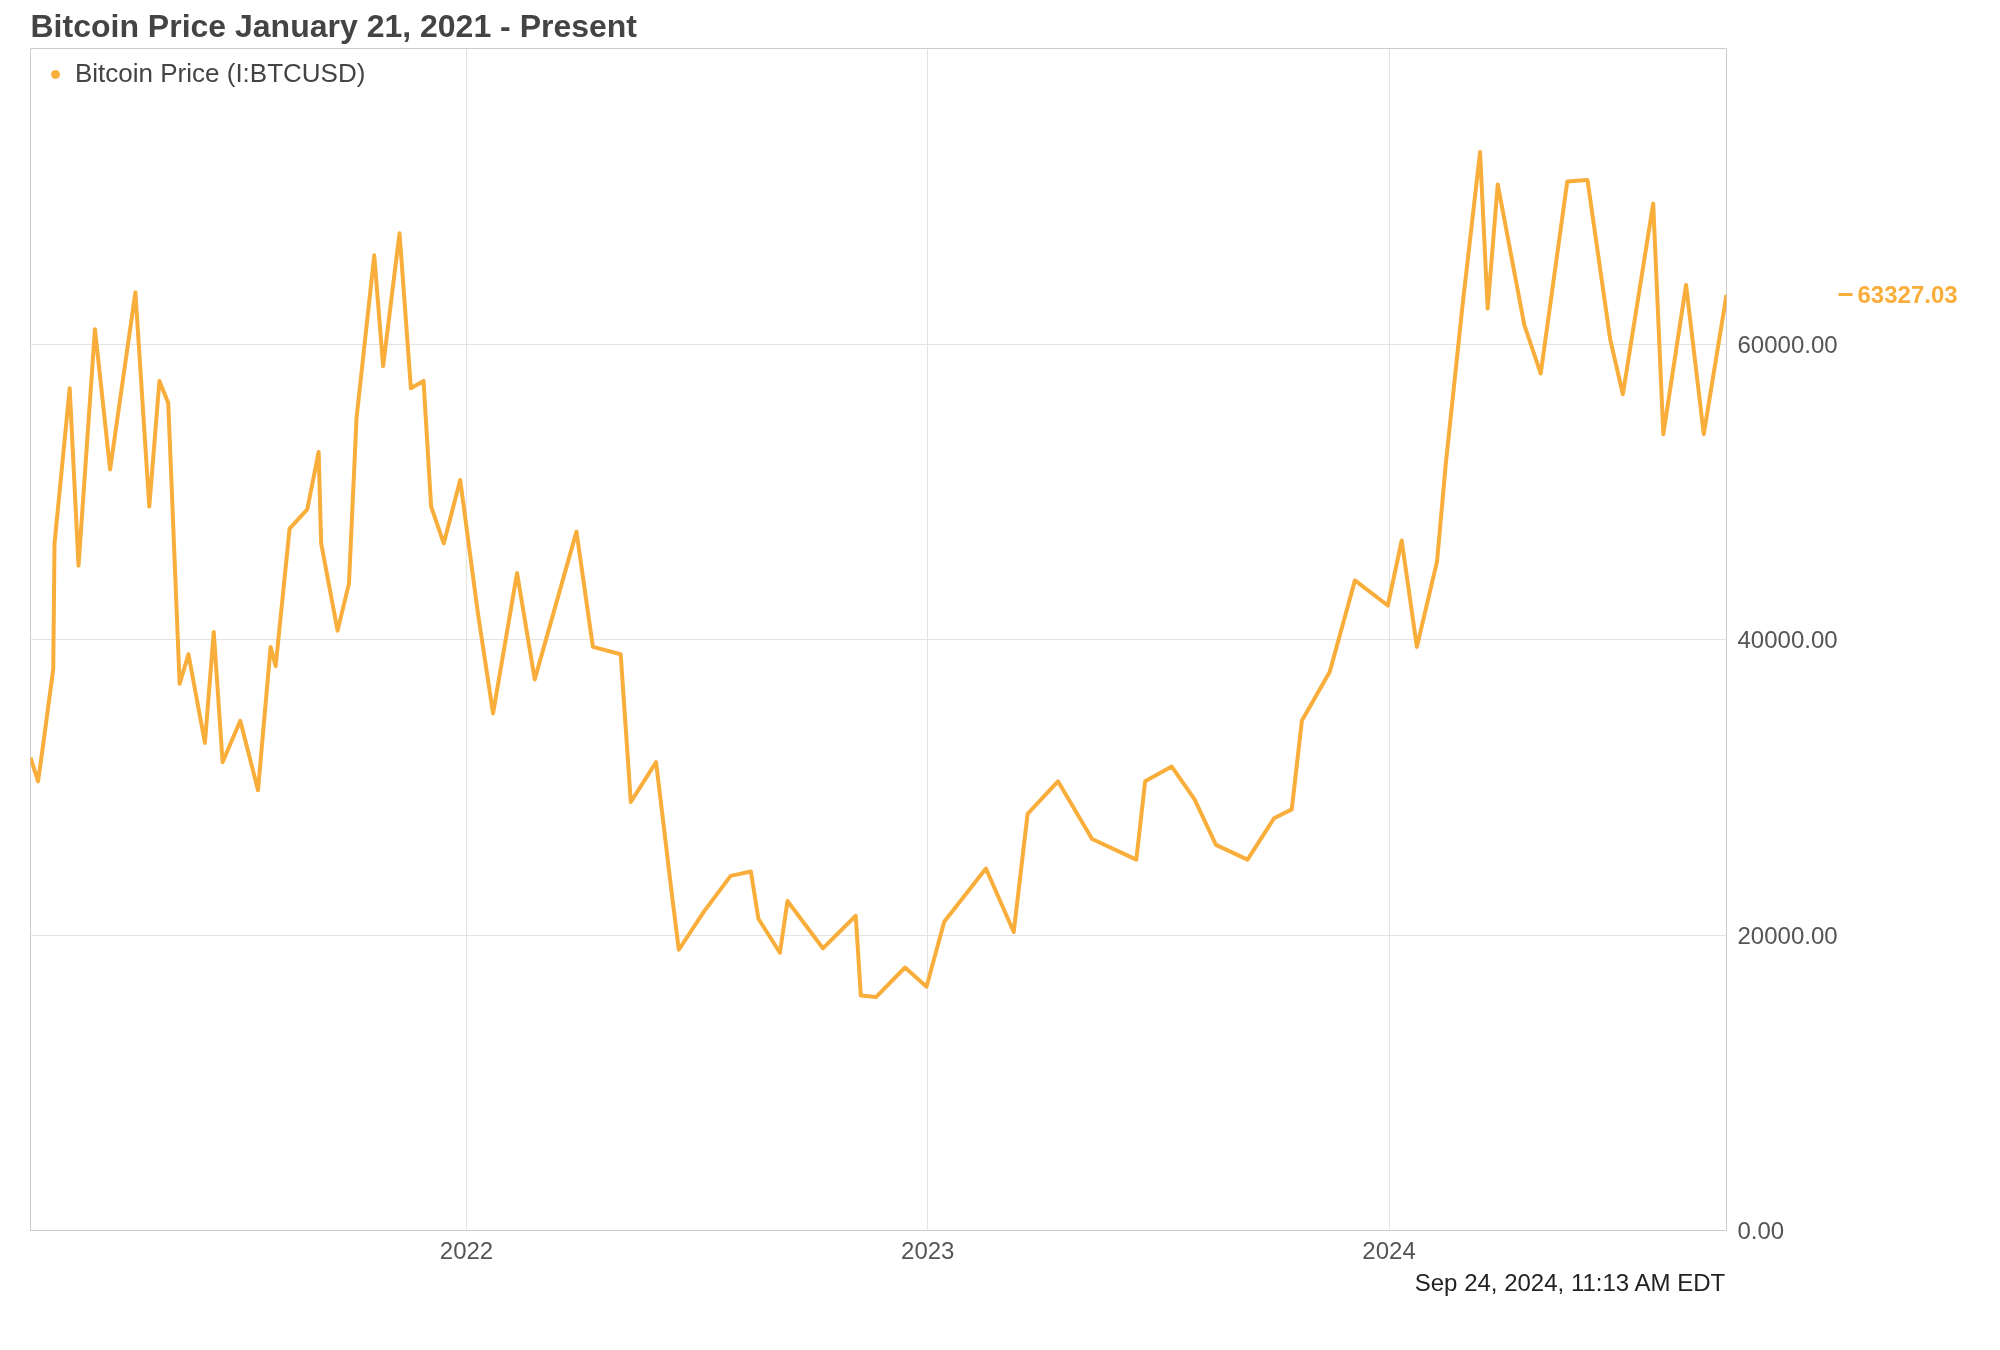 The image size is (2000, 1350). I want to click on y-tick-label: 60000.00, so click(1787, 344).